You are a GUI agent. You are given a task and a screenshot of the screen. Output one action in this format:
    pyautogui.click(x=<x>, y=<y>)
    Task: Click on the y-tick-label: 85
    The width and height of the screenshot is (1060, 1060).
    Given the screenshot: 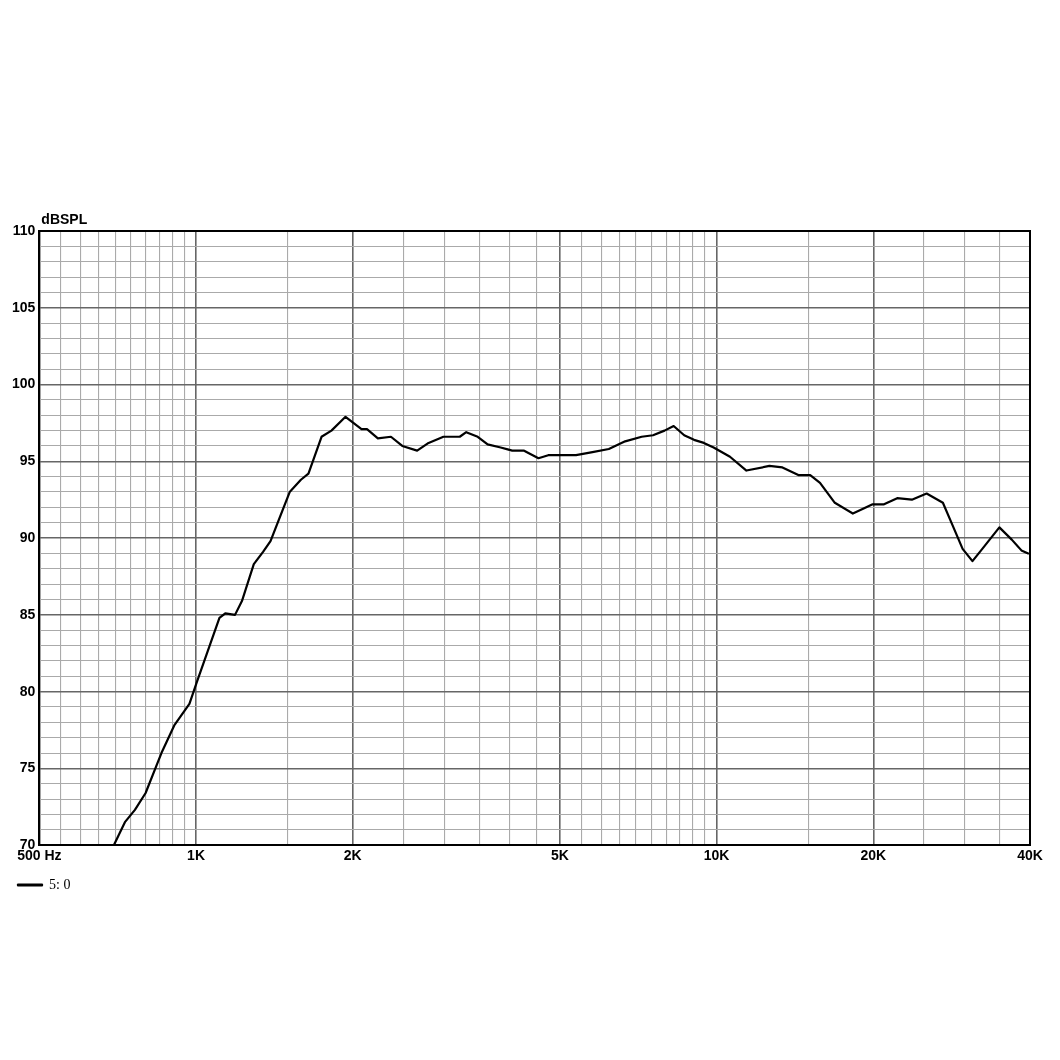 What is the action you would take?
    pyautogui.click(x=27, y=613)
    